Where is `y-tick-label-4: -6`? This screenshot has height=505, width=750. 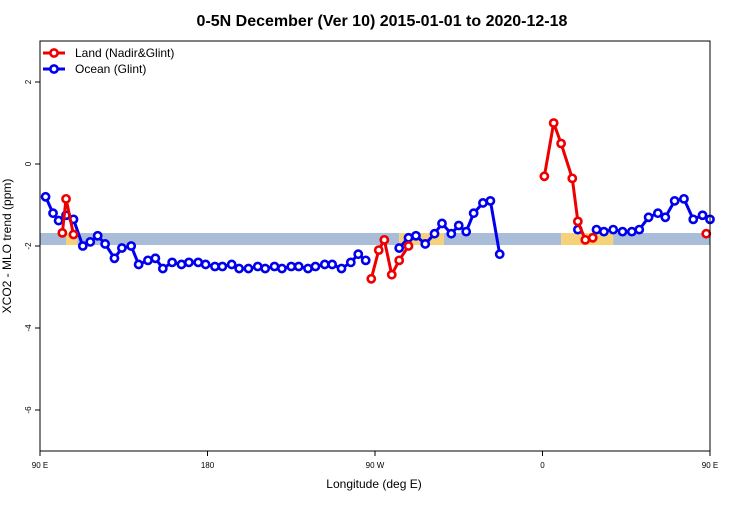
y-tick-label-4: -6 is located at coordinates (28, 410).